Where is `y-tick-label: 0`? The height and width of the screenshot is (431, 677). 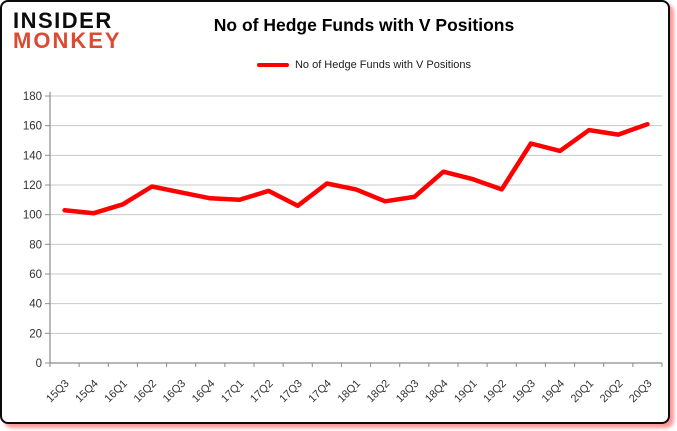 y-tick-label: 0 is located at coordinates (39, 364).